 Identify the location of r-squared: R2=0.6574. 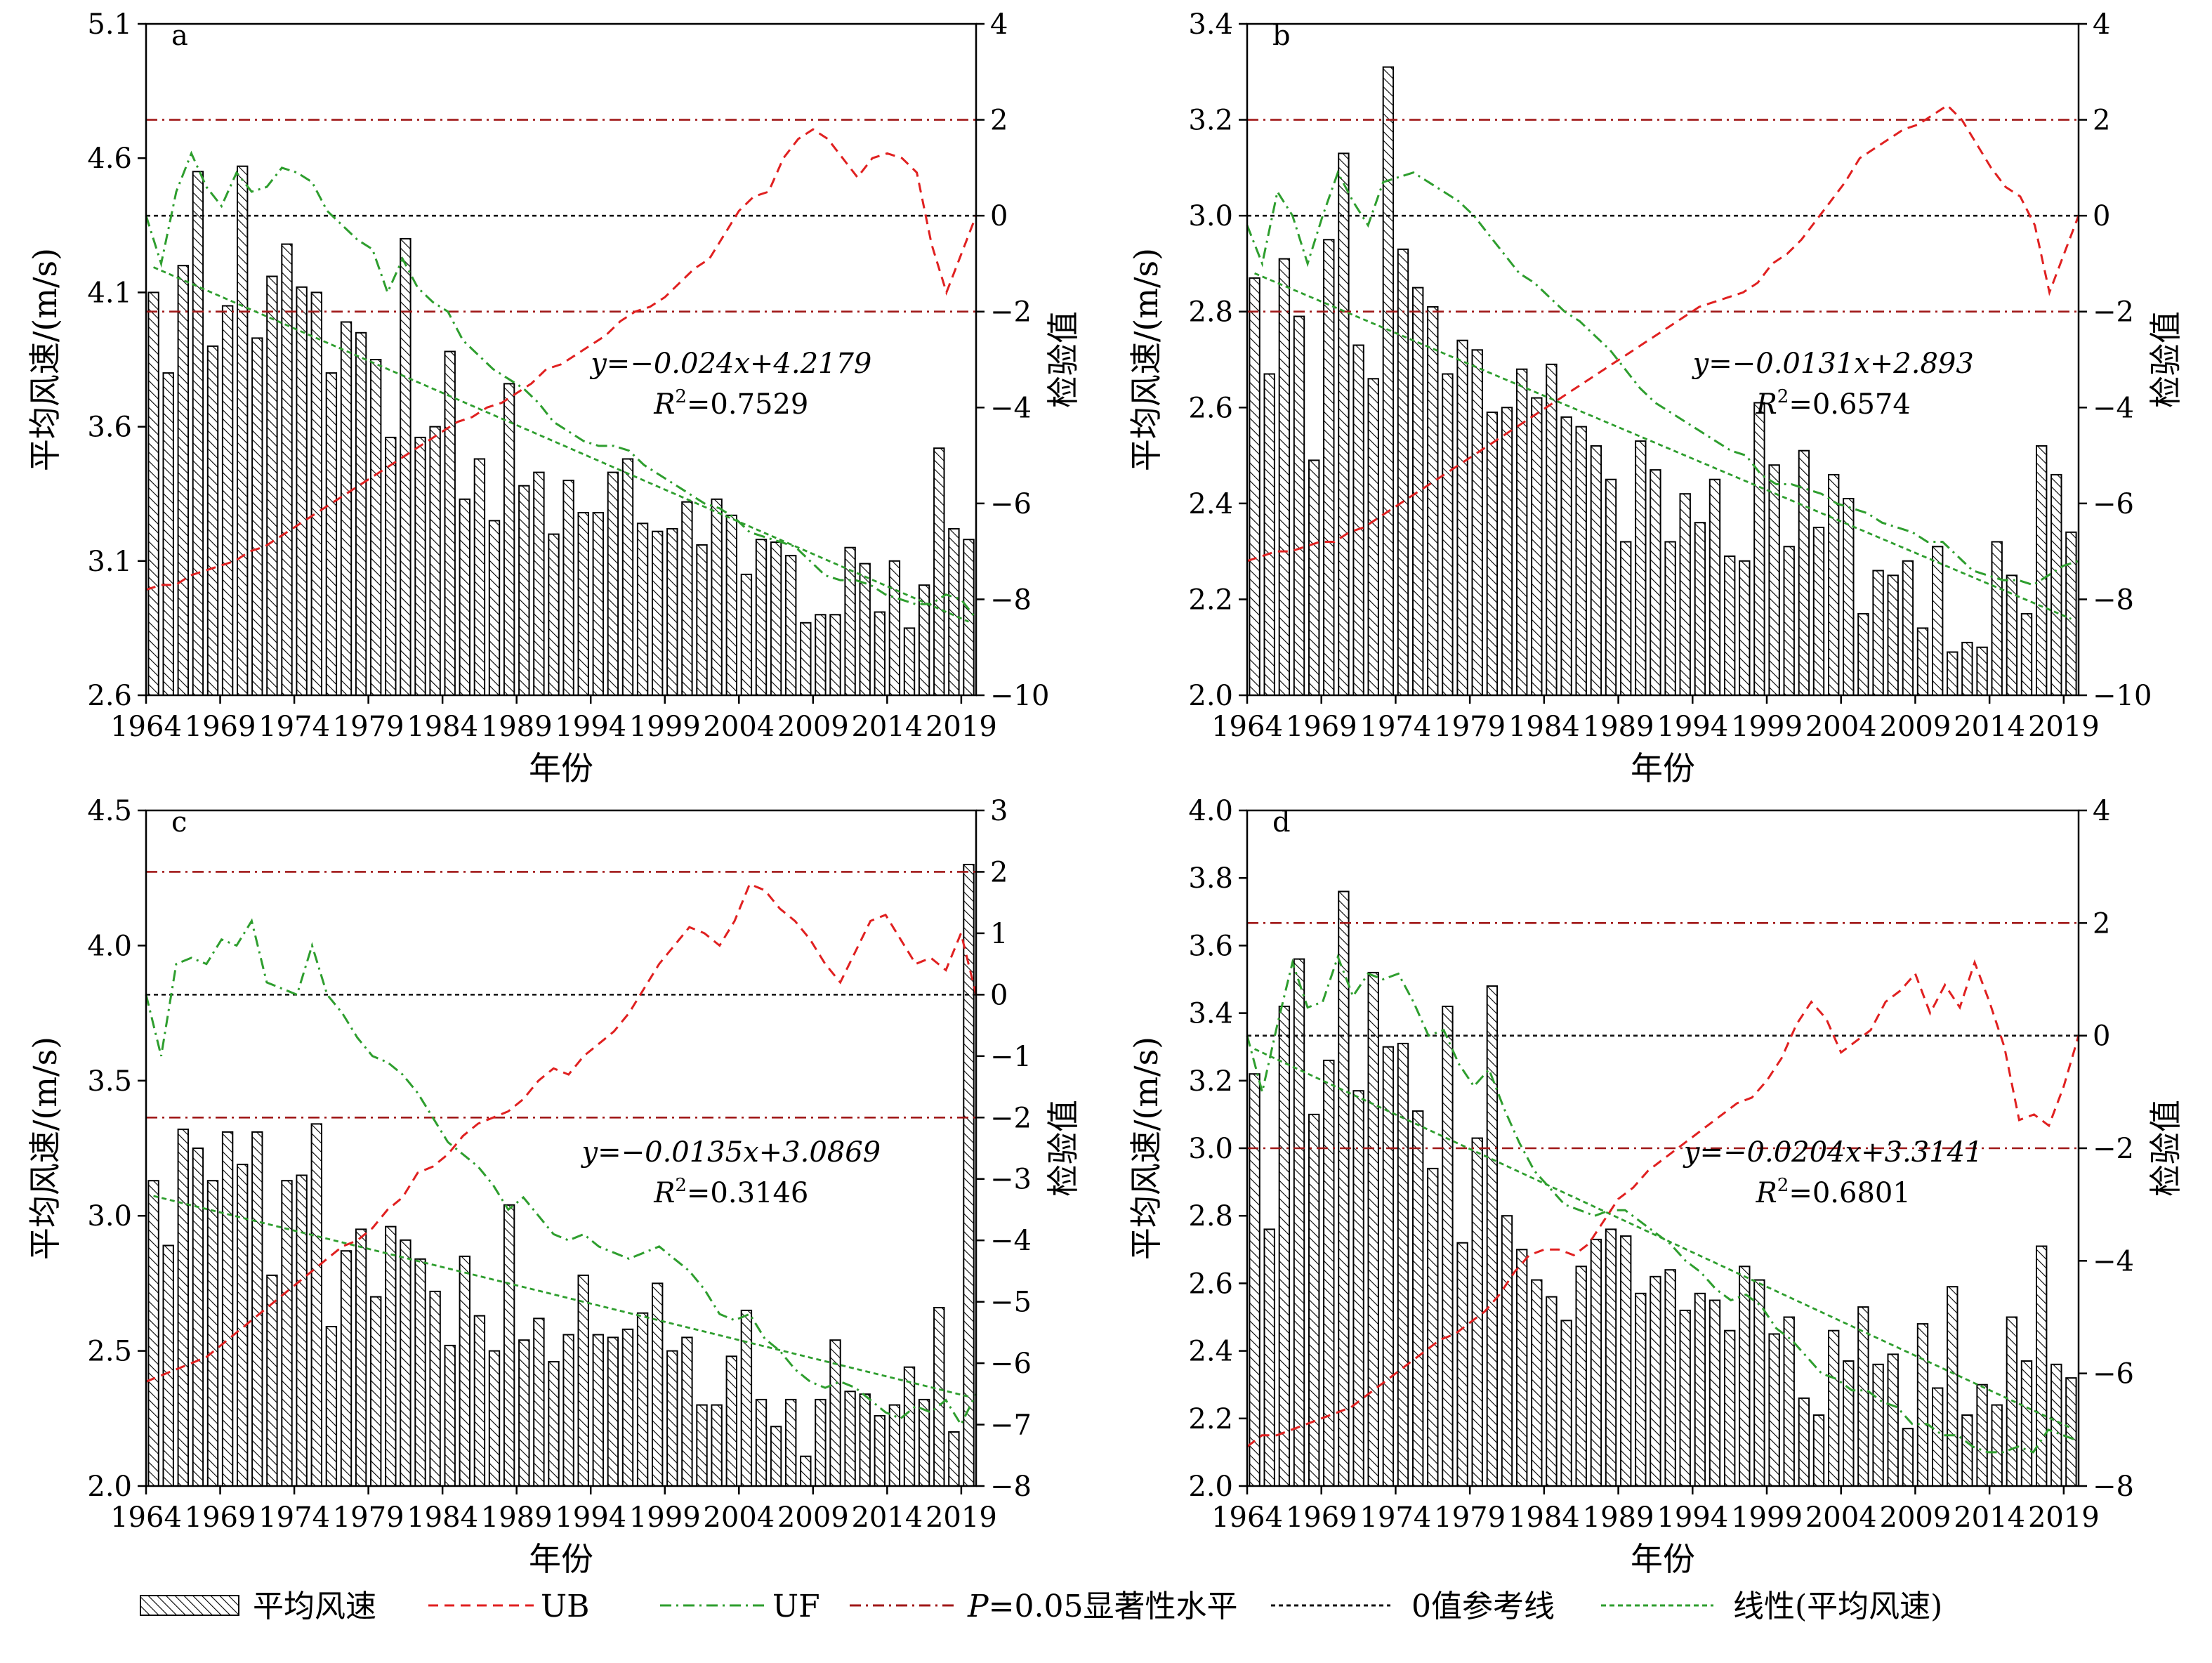
(1833, 404).